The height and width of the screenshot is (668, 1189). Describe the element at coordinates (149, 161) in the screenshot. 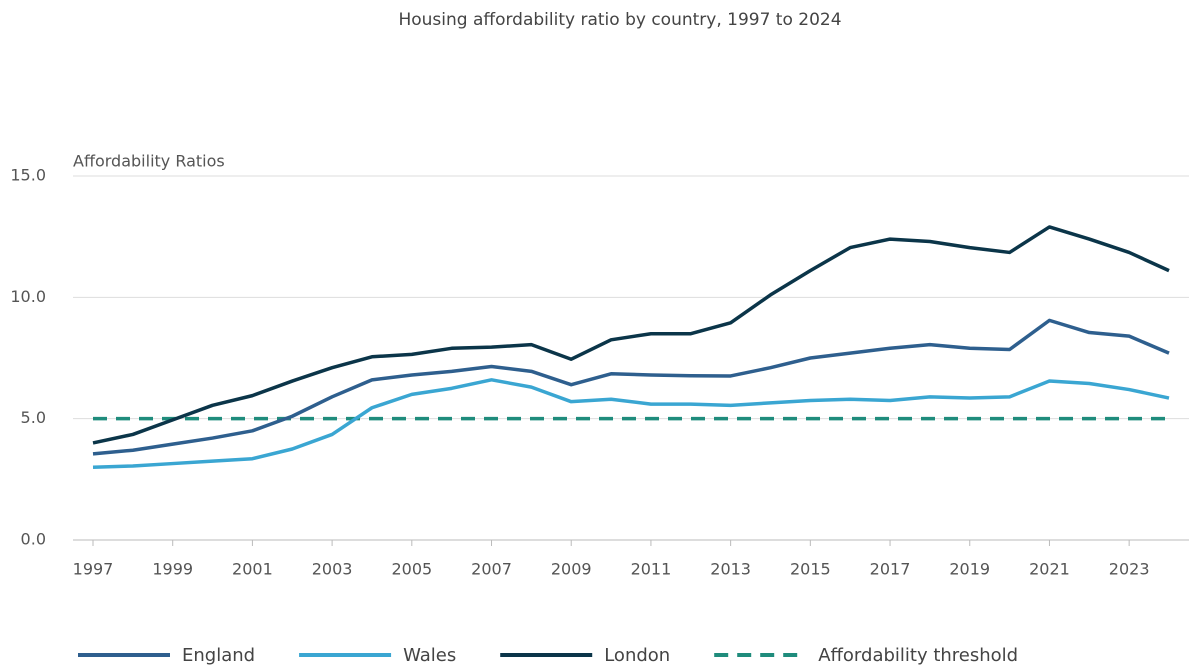

I see `y-axis-label: Affordability Ratios` at that location.